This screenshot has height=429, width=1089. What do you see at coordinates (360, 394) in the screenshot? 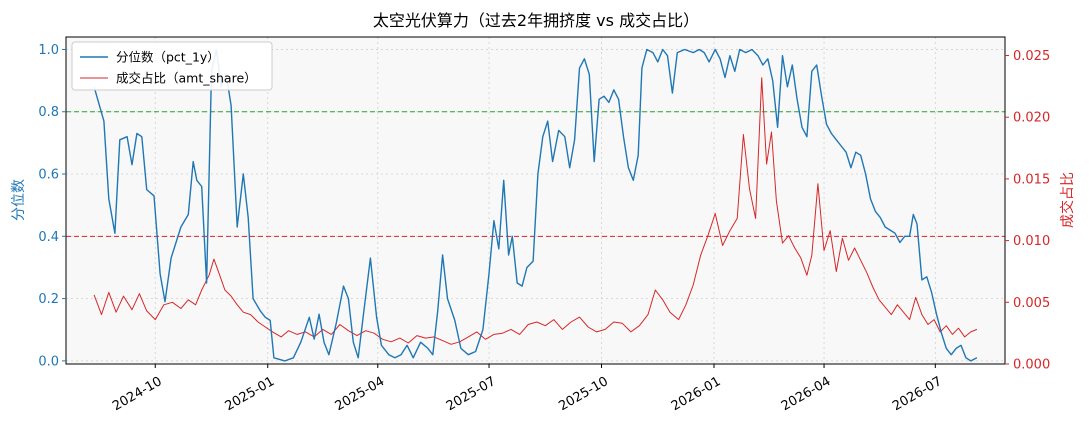
I see `x-tick-label: 2025-04` at bounding box center [360, 394].